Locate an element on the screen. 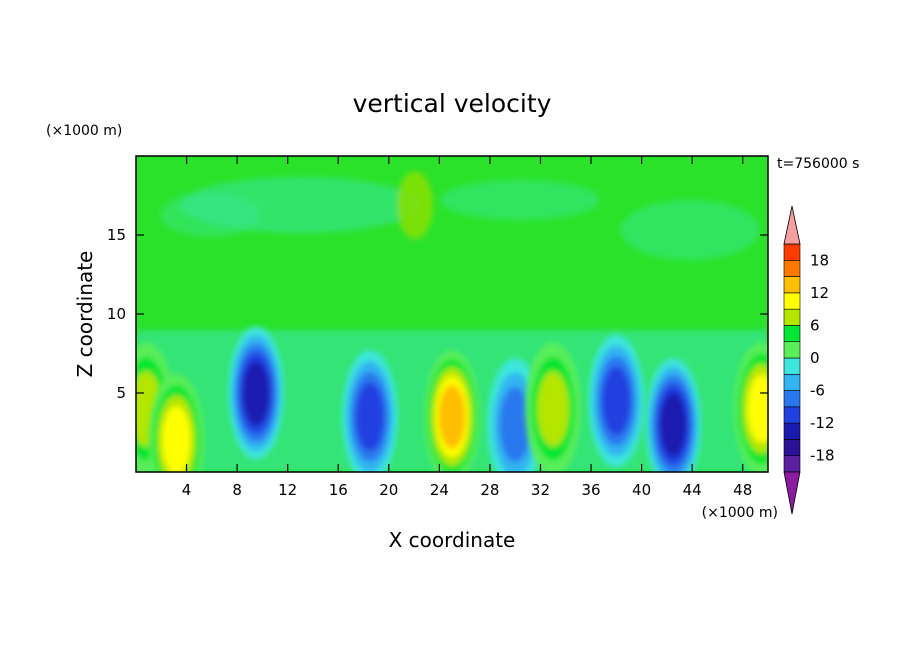  x-tick-label: 20 is located at coordinates (388, 490).